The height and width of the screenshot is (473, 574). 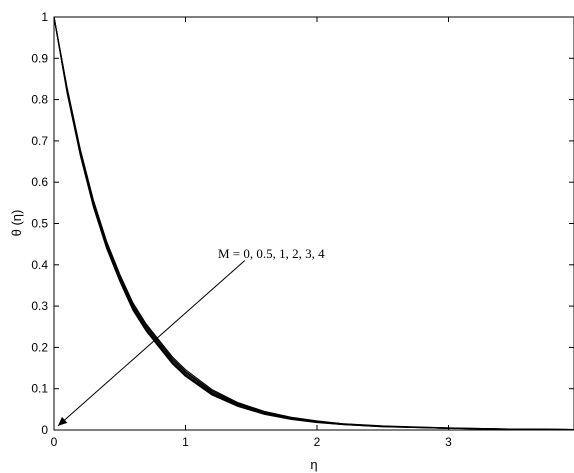 I want to click on x-tick-label: 0, so click(x=54, y=442).